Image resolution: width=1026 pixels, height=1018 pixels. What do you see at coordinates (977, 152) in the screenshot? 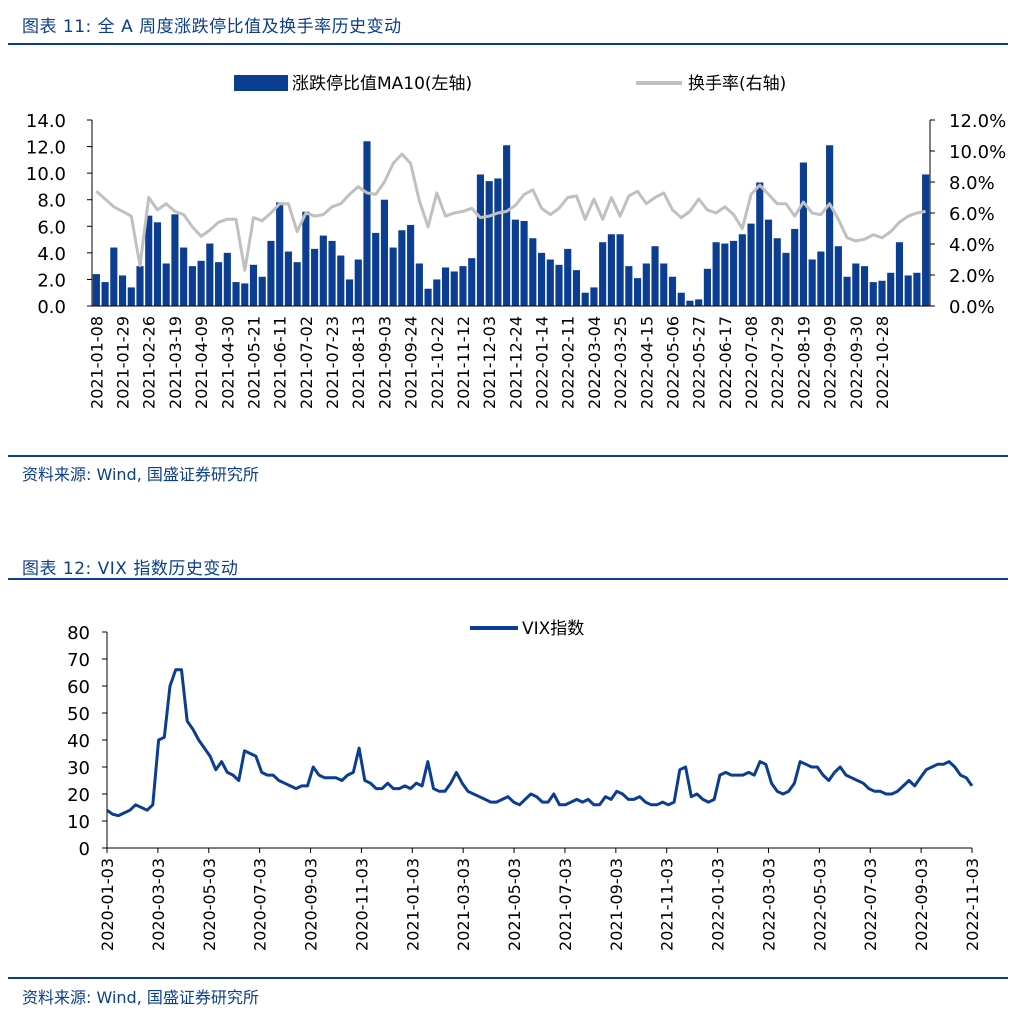
I see `right-axis-tick-label: 10.0%` at bounding box center [977, 152].